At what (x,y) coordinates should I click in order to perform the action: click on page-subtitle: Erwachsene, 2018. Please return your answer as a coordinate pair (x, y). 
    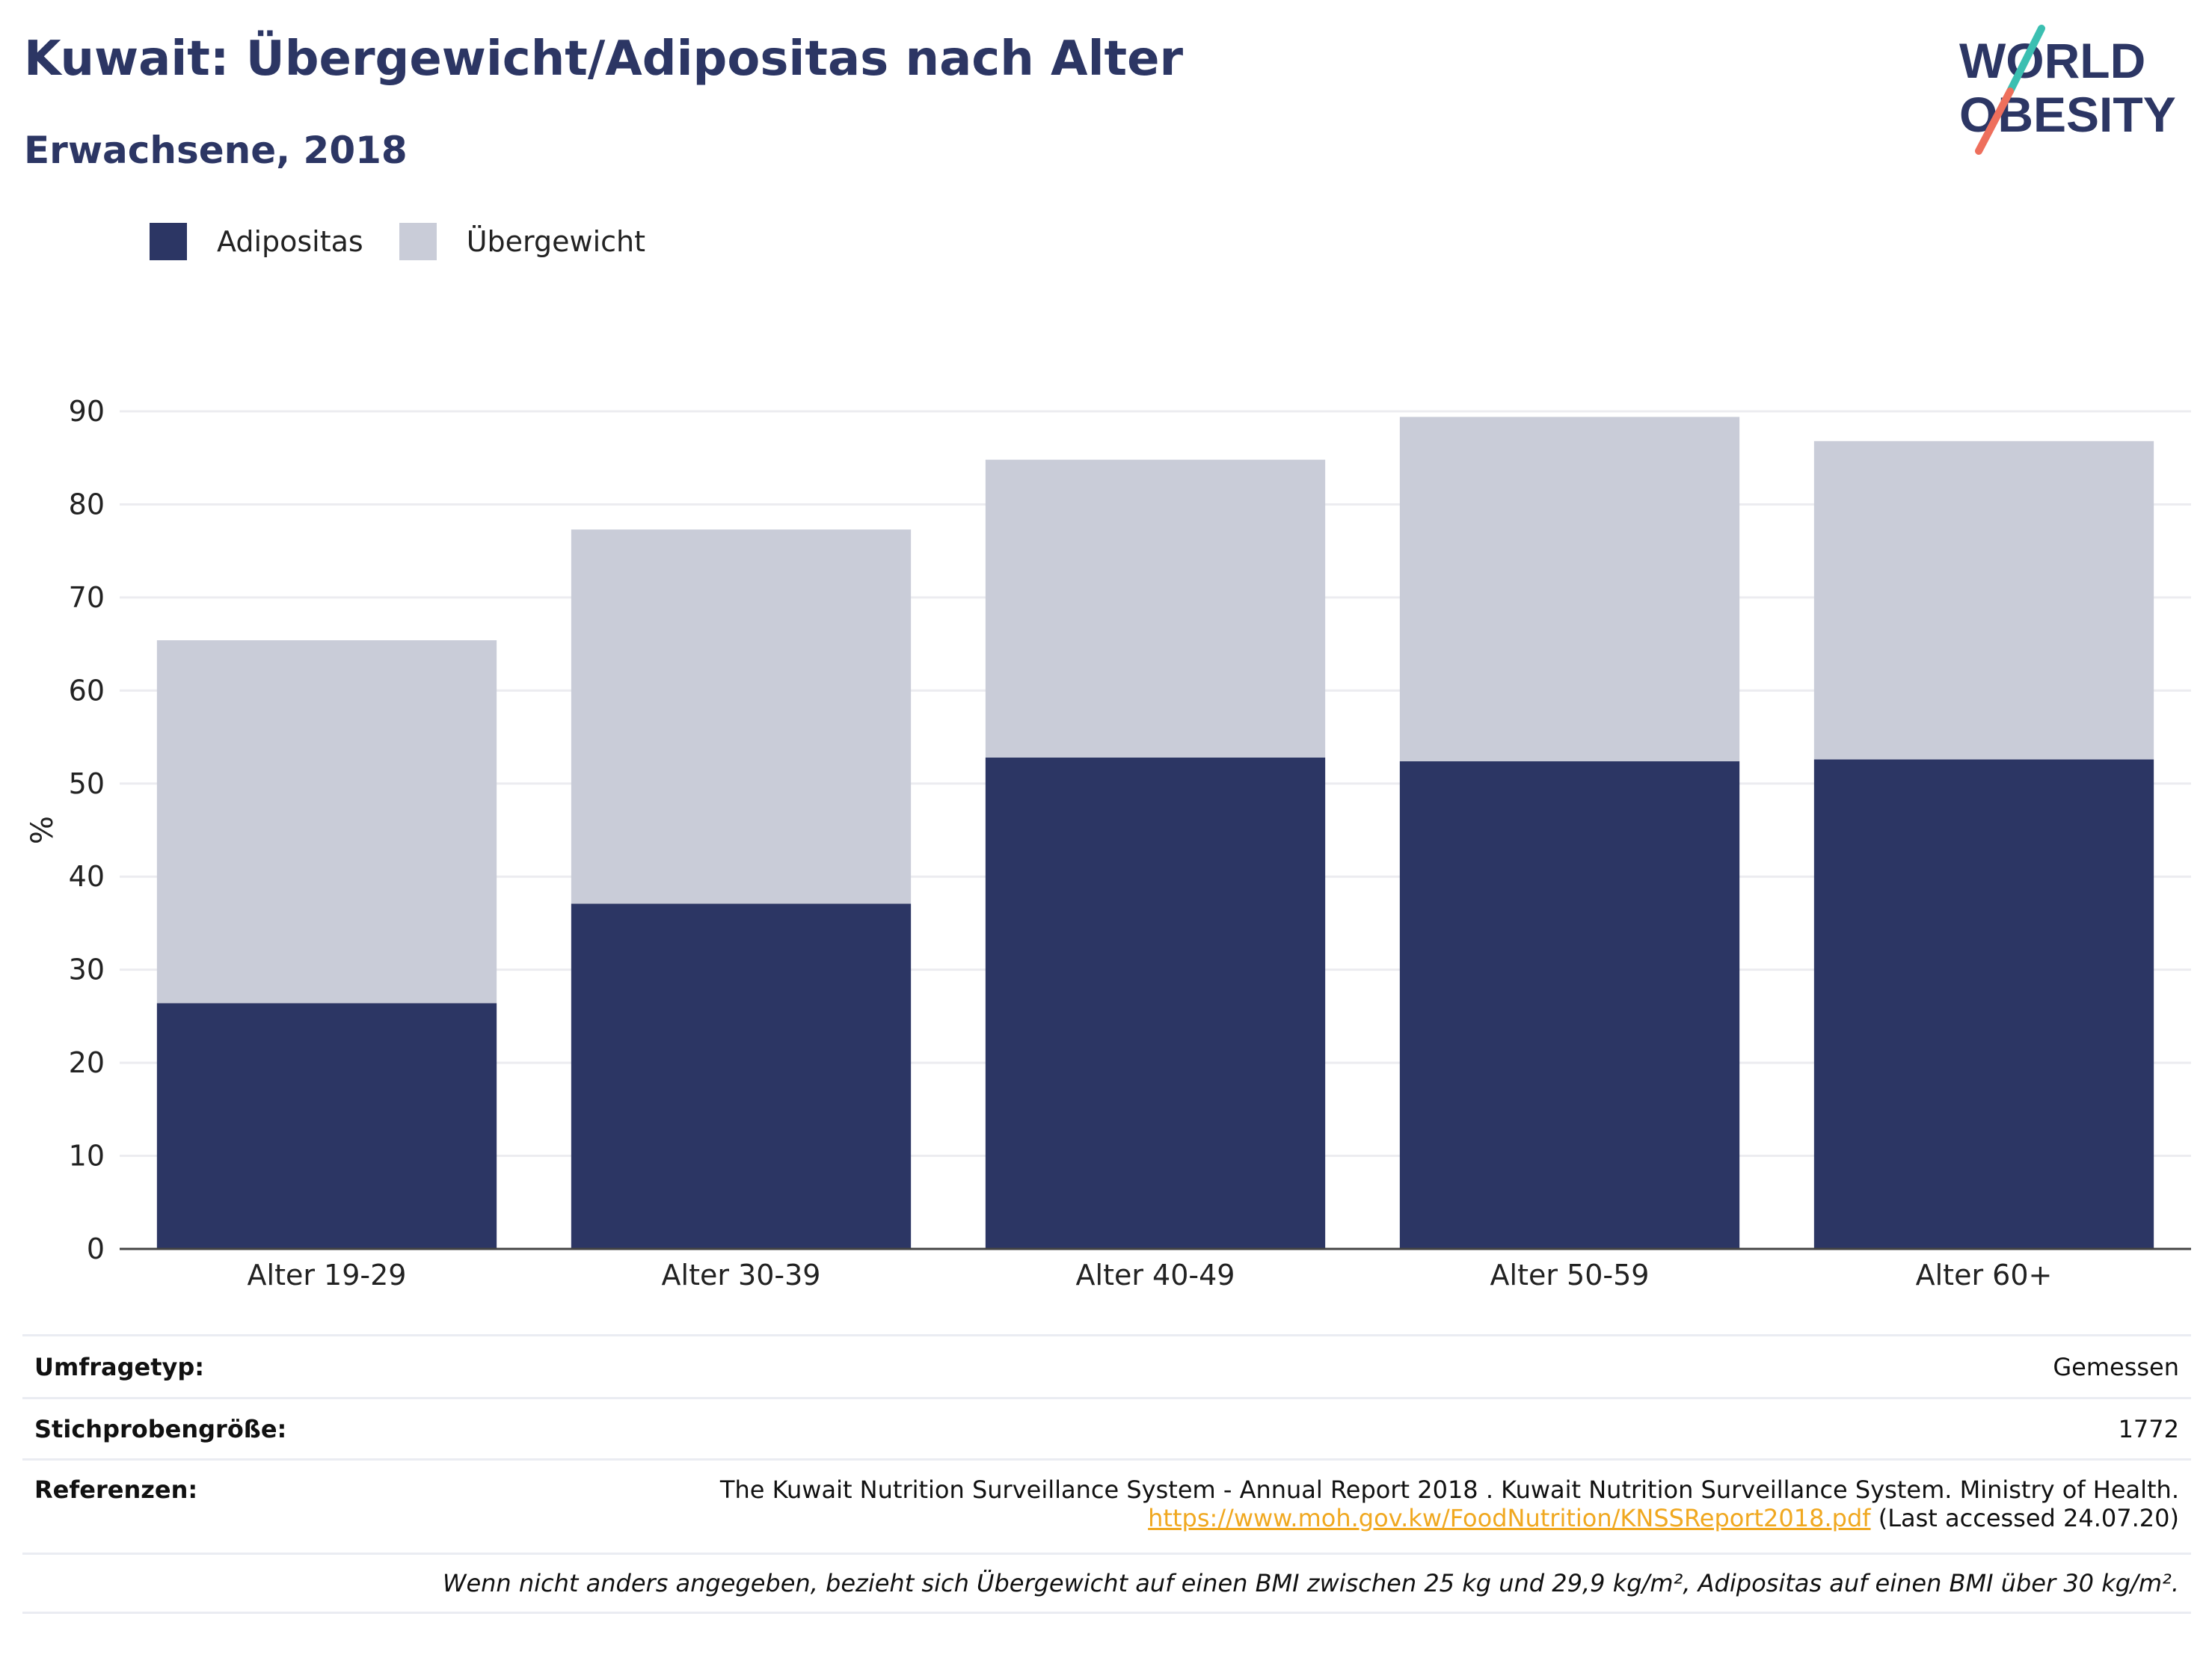
    Looking at the image, I should click on (216, 150).